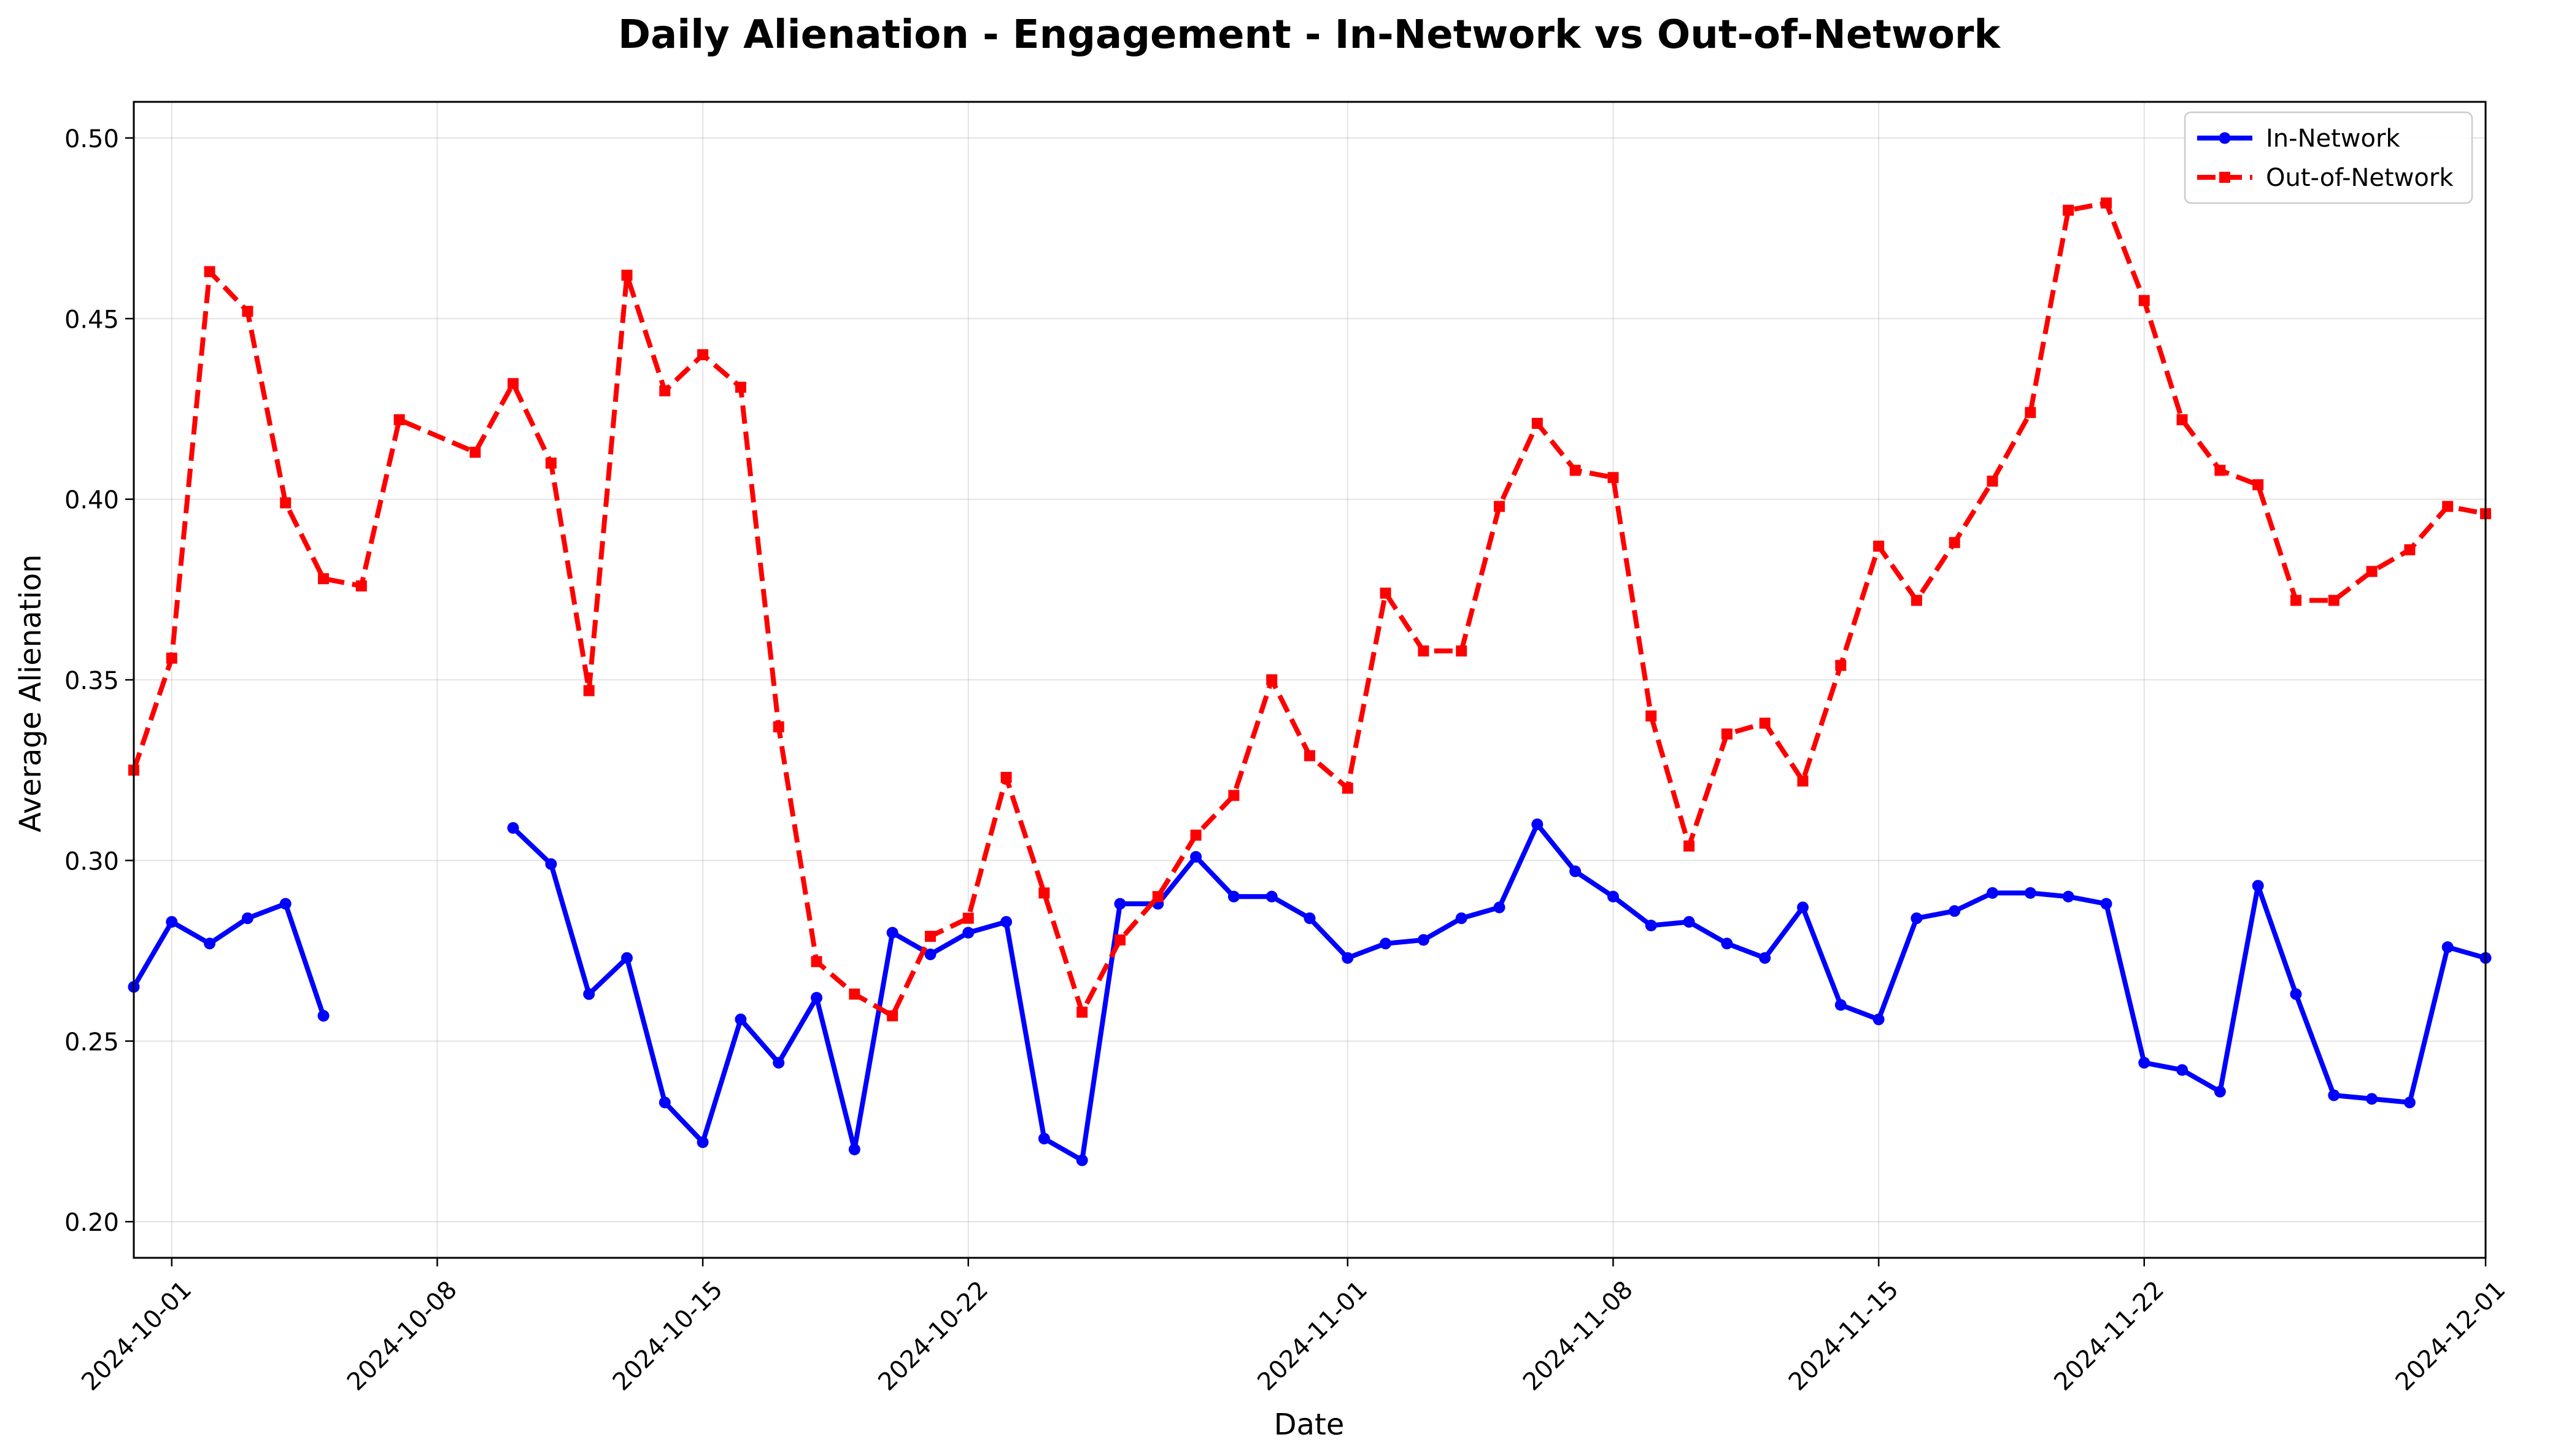 The height and width of the screenshot is (1456, 2558). What do you see at coordinates (2333, 139) in the screenshot?
I see `legend-label: In-Network` at bounding box center [2333, 139].